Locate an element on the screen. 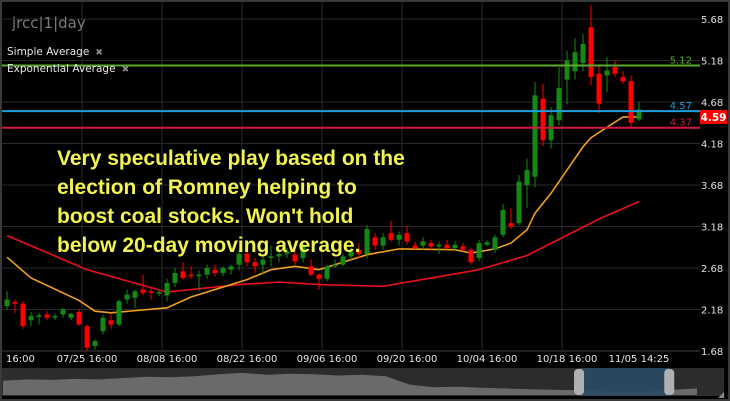 This screenshot has height=401, width=730. y-tick-label: 3.68 is located at coordinates (712, 186).